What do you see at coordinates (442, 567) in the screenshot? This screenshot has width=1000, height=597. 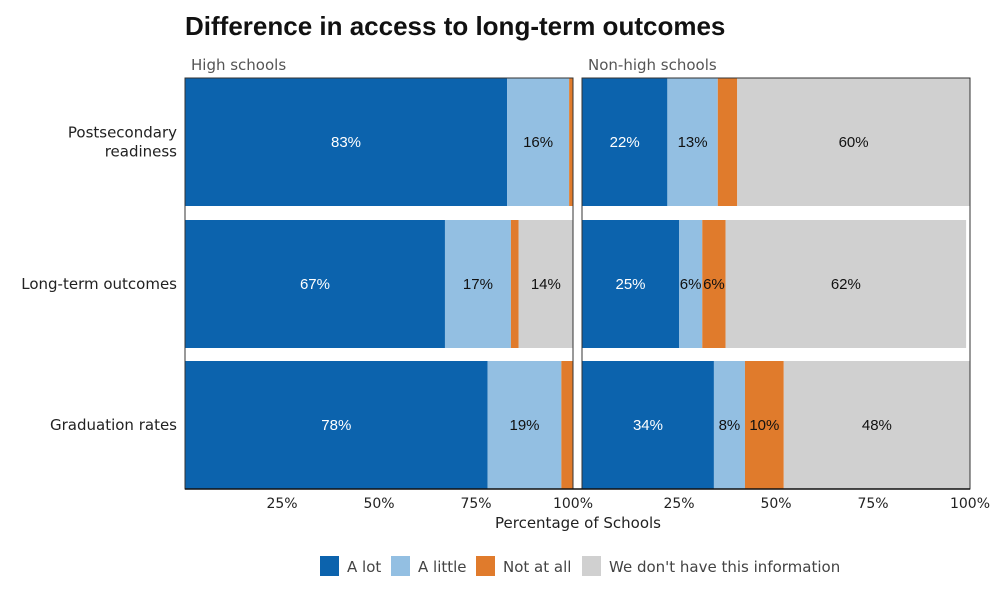 I see `legend-label: A little` at bounding box center [442, 567].